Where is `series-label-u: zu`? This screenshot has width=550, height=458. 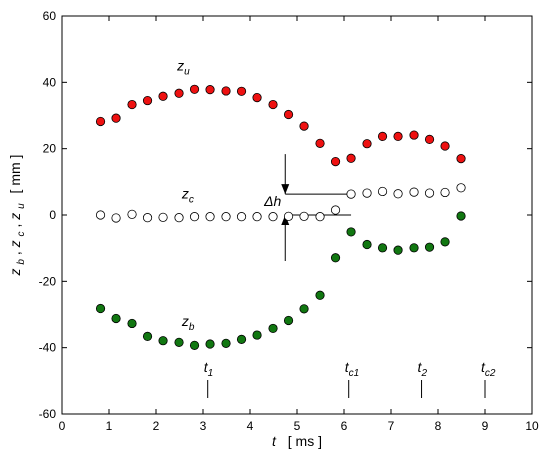 series-label-u: zu is located at coordinates (183, 68).